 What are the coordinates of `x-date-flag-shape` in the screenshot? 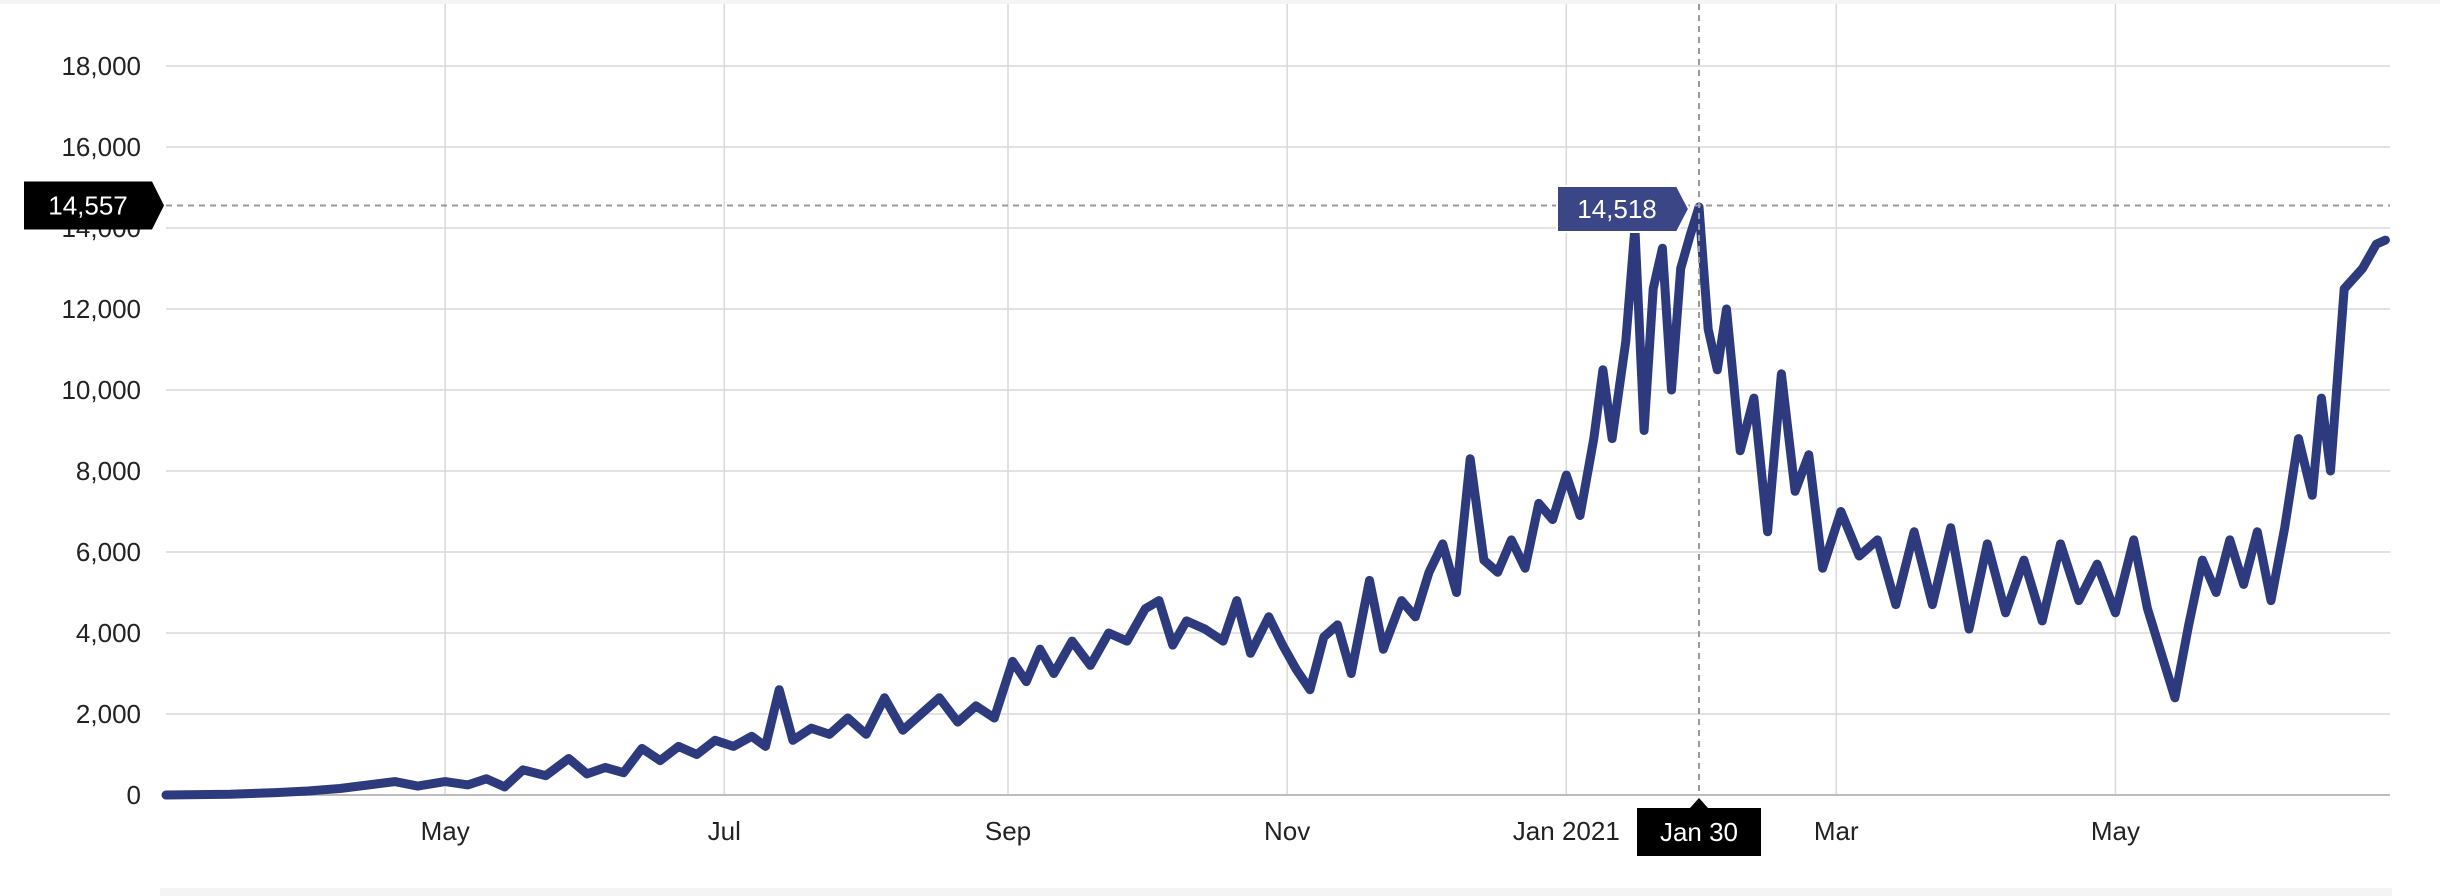 It's located at (1699, 827).